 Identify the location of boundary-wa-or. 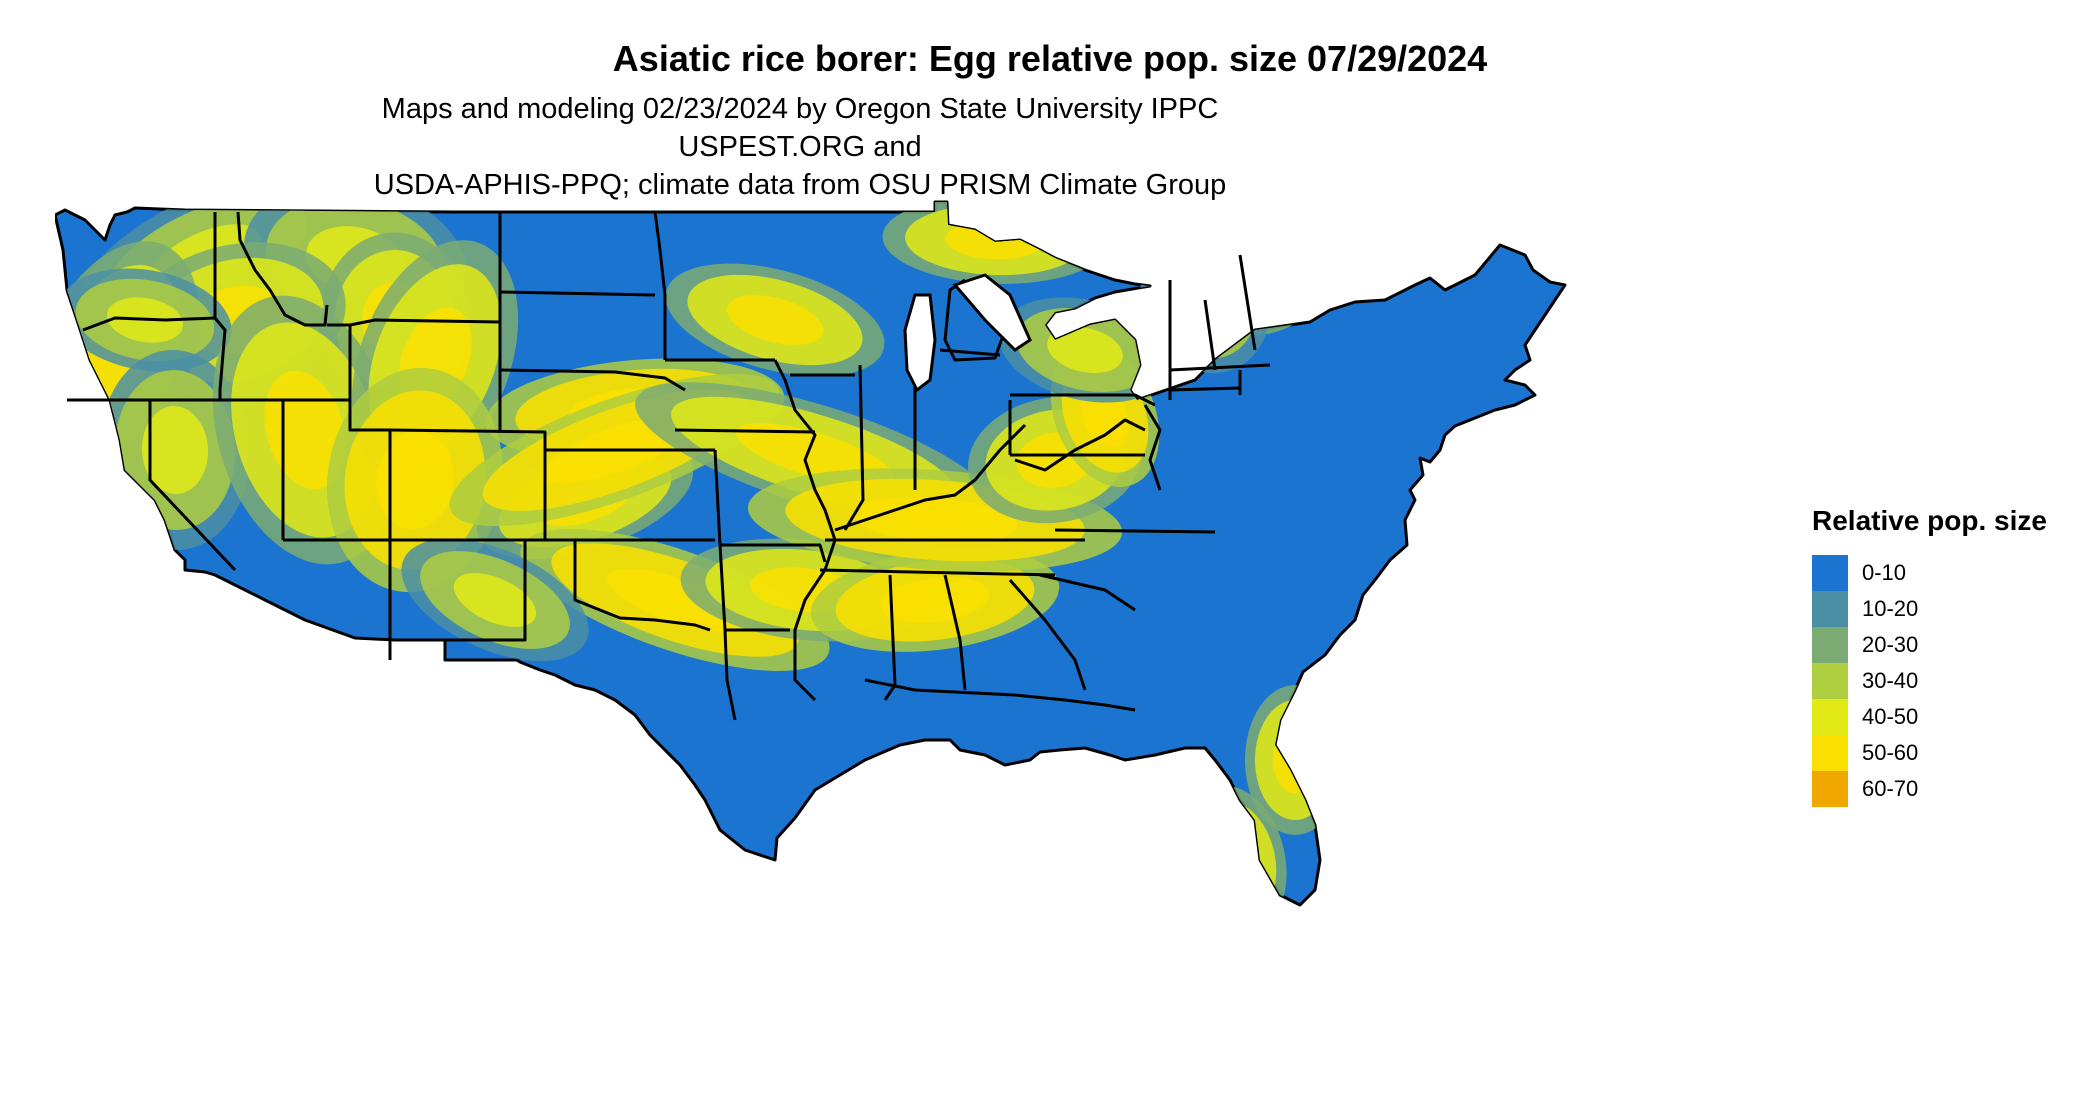
(149, 324).